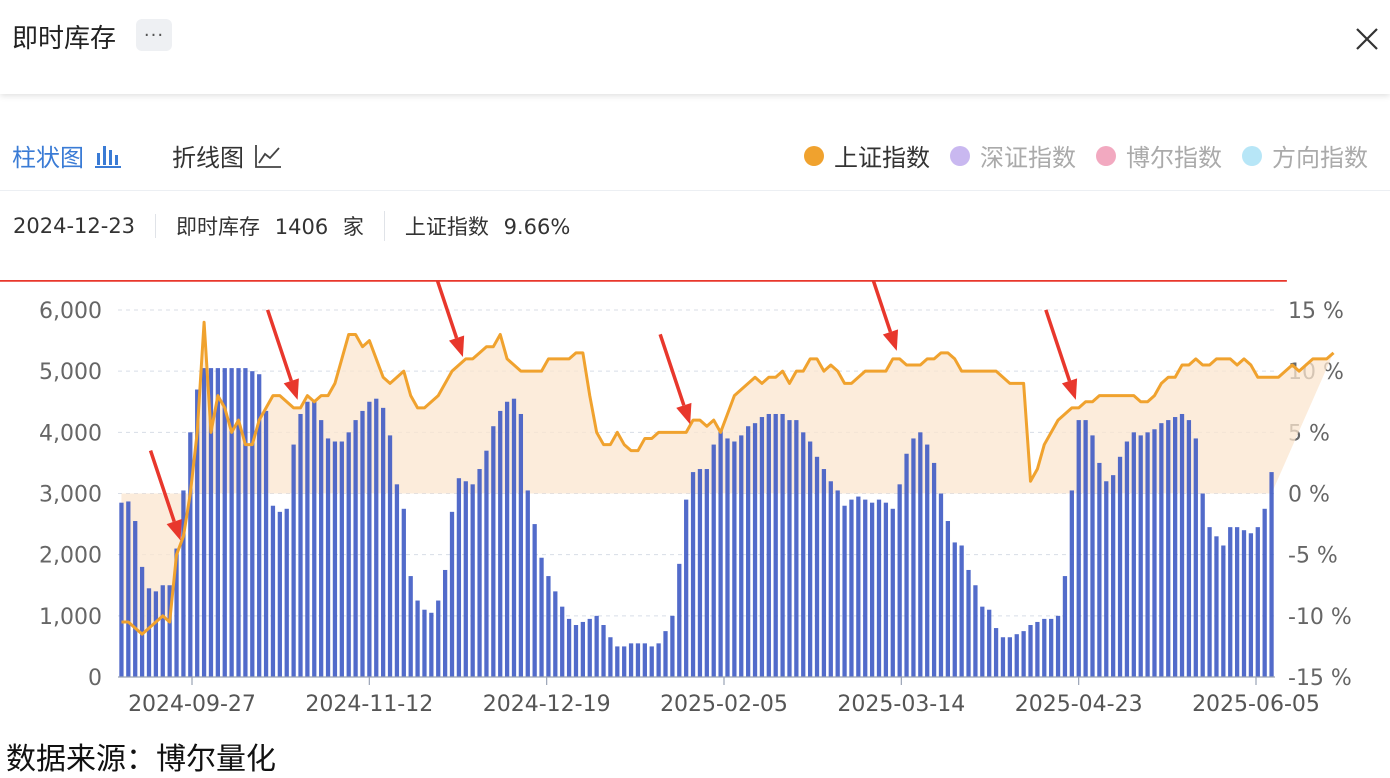 The height and width of the screenshot is (778, 1390). Describe the element at coordinates (70, 433) in the screenshot. I see `y-left-tick-label: 4,000` at that location.